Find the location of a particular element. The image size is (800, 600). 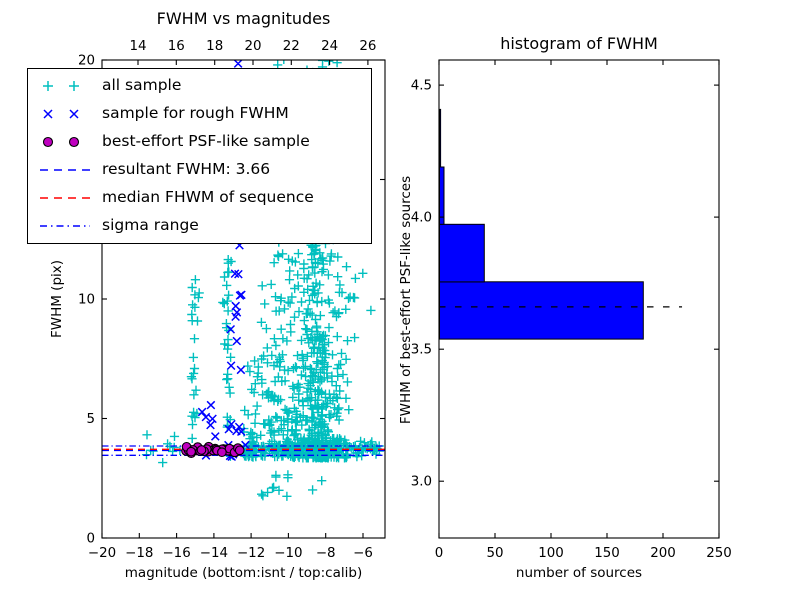

svg-text: −14 is located at coordinates (214, 553).